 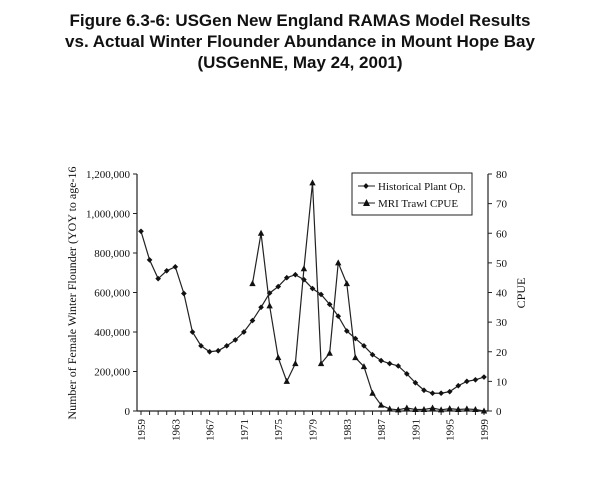 What do you see at coordinates (502, 175) in the screenshot?
I see `y2-tick-label: 80` at bounding box center [502, 175].